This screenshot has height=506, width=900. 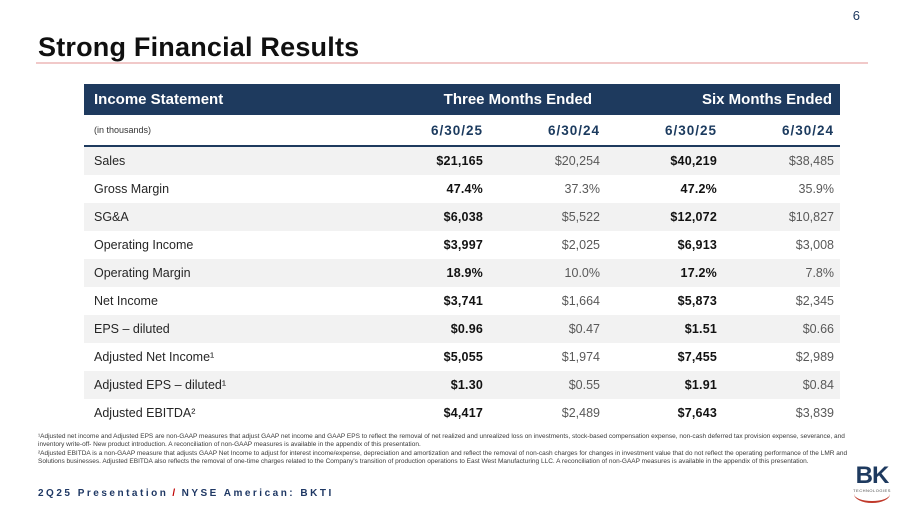 I want to click on table-cell: $2,989, so click(x=814, y=357).